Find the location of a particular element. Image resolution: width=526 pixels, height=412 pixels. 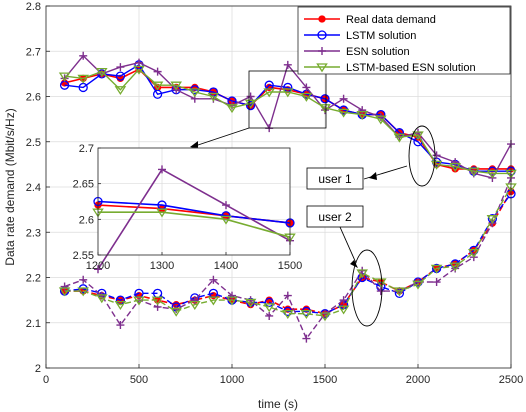

inset-y-tick-label: 2.65 is located at coordinates (83, 185).